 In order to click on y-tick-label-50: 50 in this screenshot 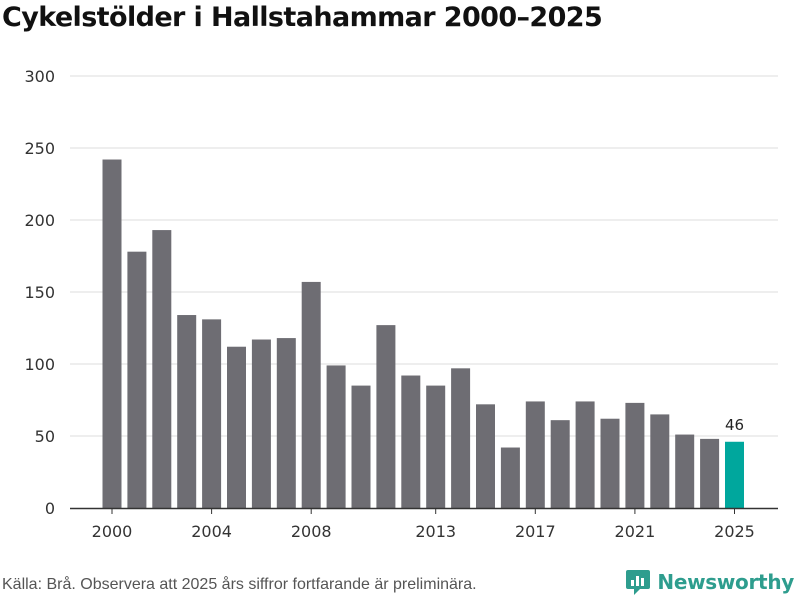, I will do `click(45, 436)`.